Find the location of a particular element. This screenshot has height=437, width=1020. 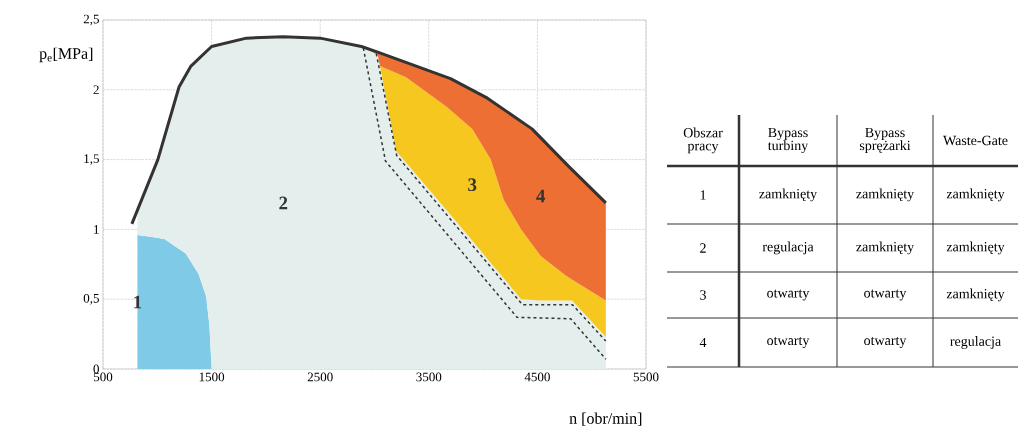

annotation: 3 is located at coordinates (472, 185).